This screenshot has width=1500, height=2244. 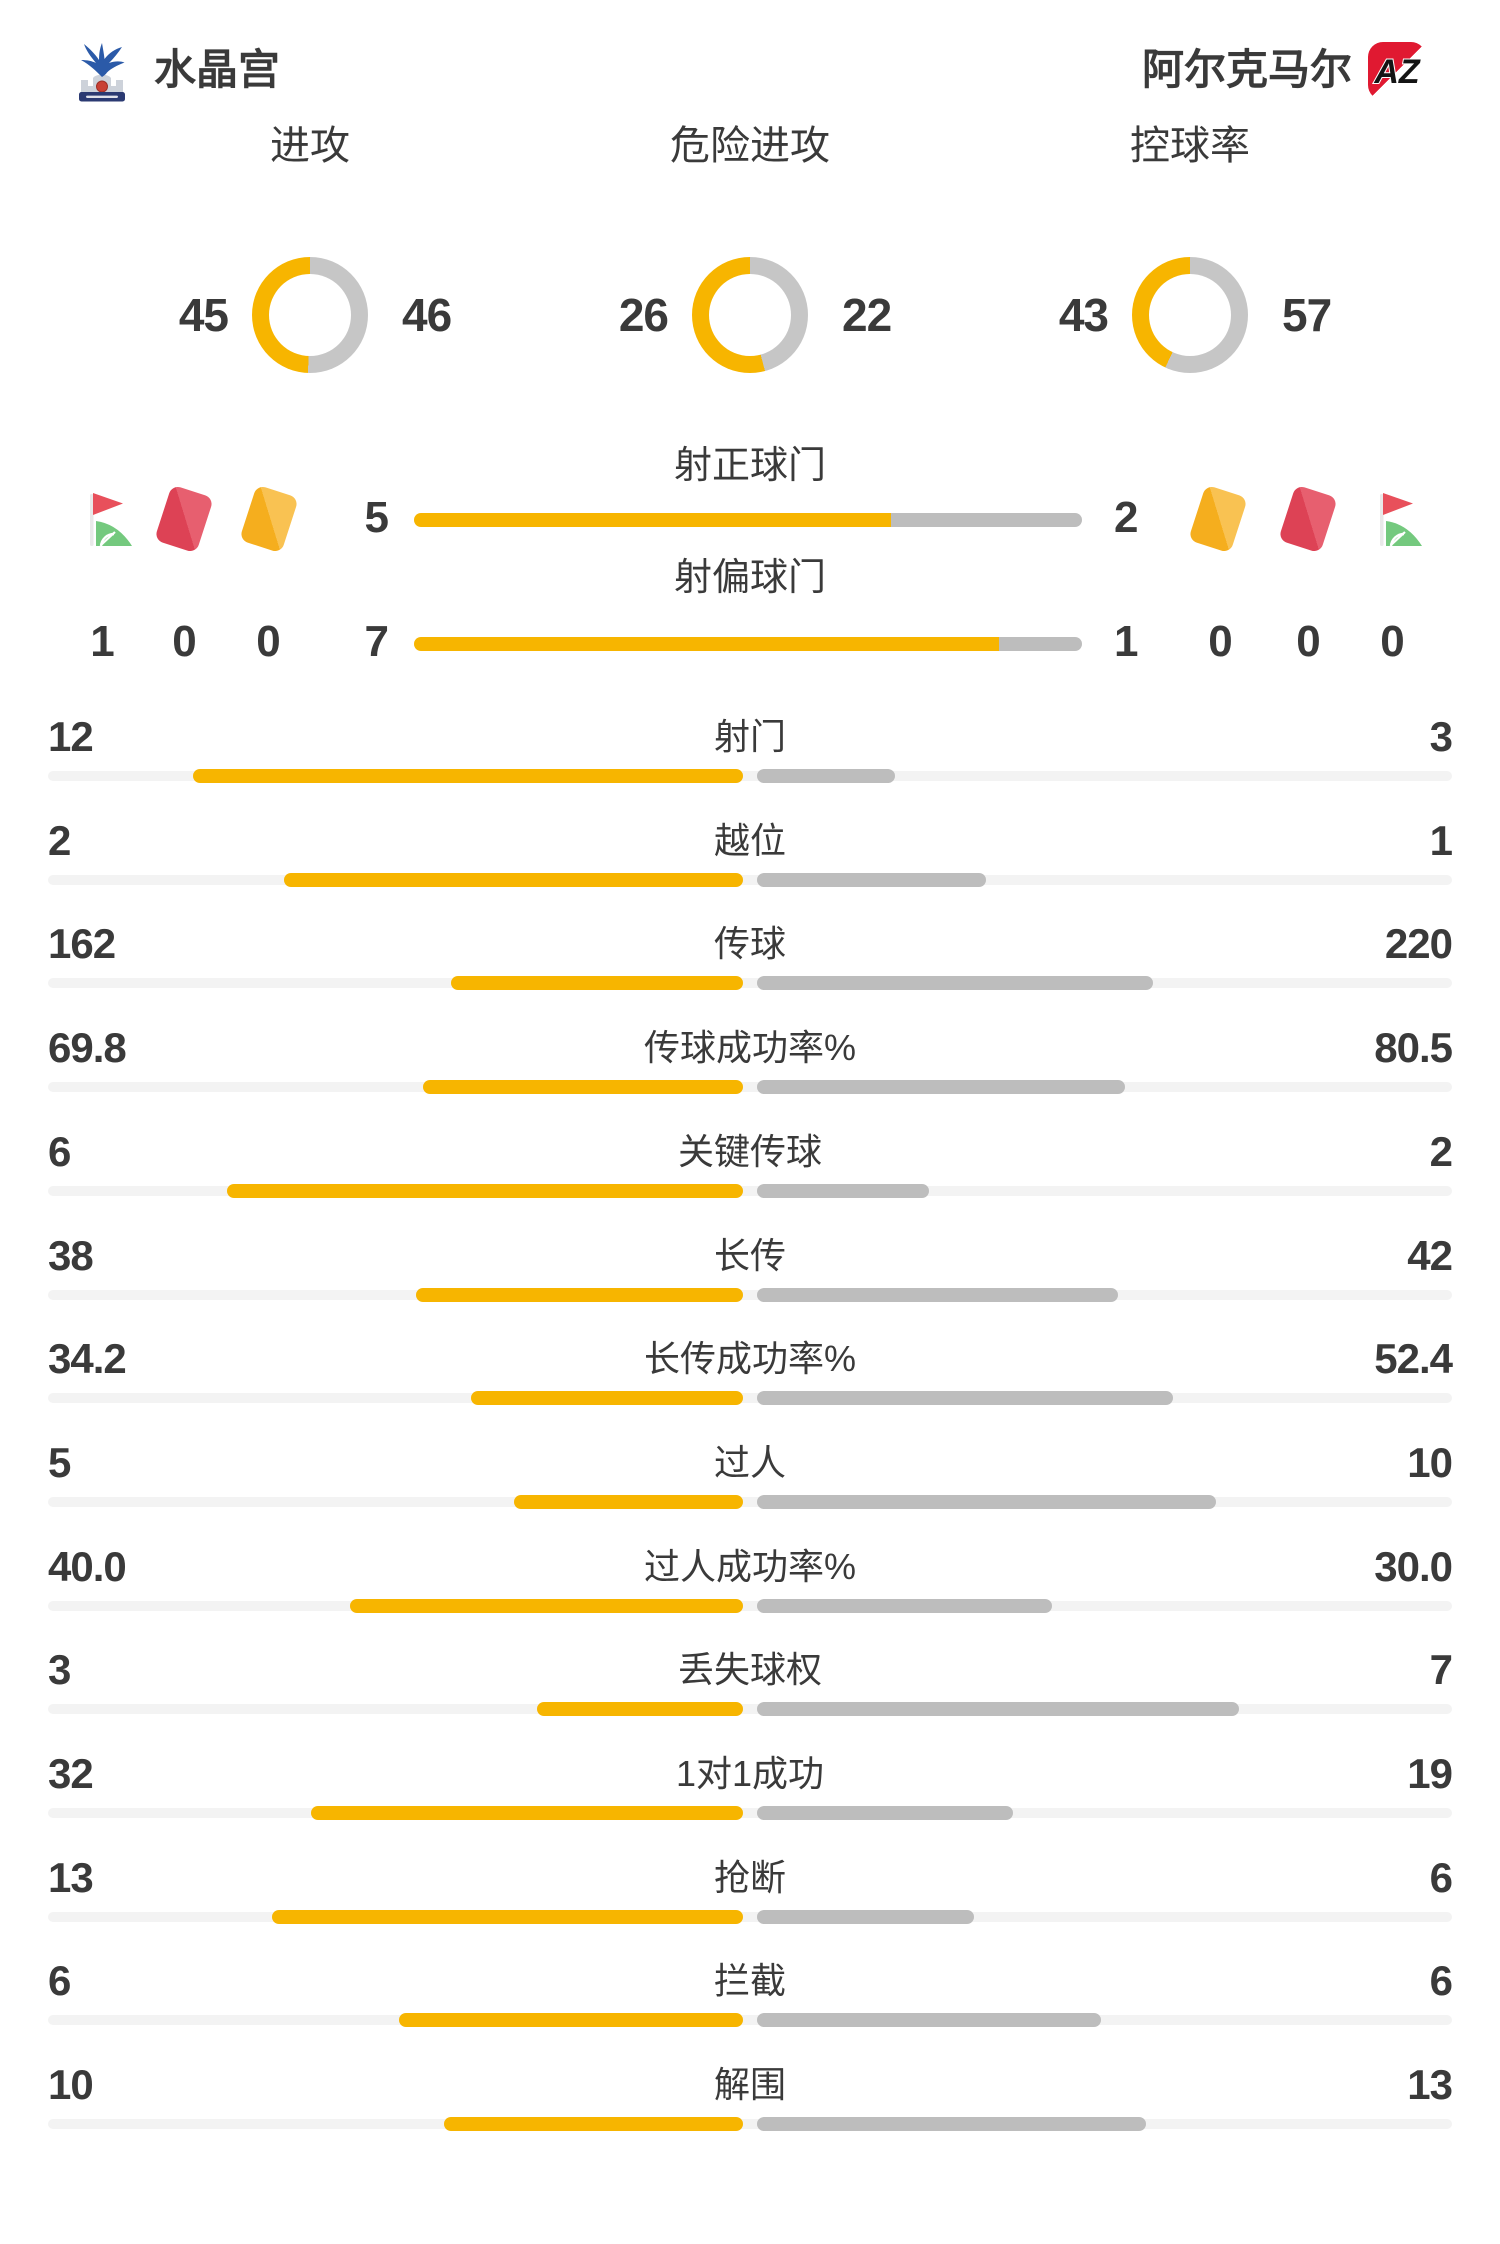 I want to click on stat-label: 长传, so click(x=749, y=1255).